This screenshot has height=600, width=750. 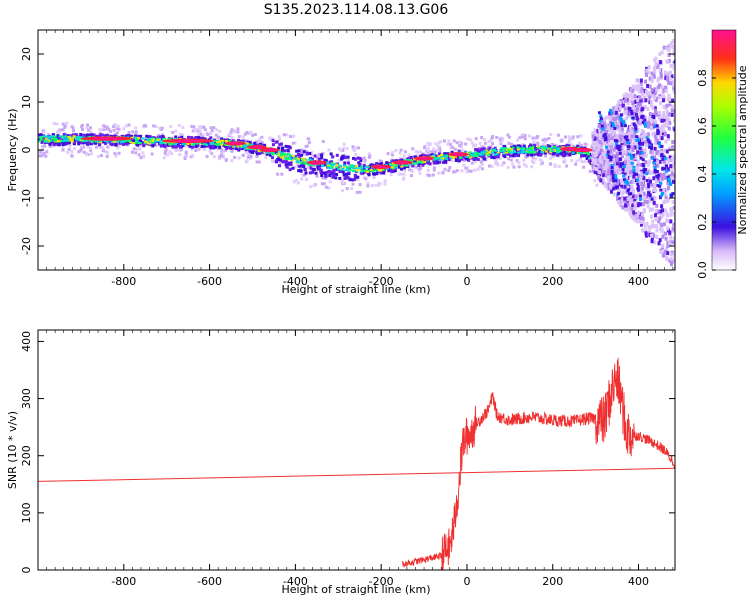 What do you see at coordinates (123, 281) in the screenshot?
I see `x-tick-label: -800` at bounding box center [123, 281].